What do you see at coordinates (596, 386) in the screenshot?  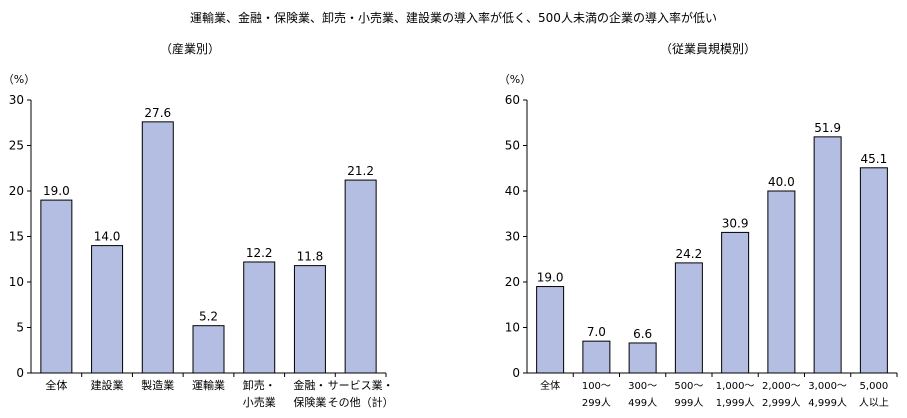 I see `category-label: 100～` at bounding box center [596, 386].